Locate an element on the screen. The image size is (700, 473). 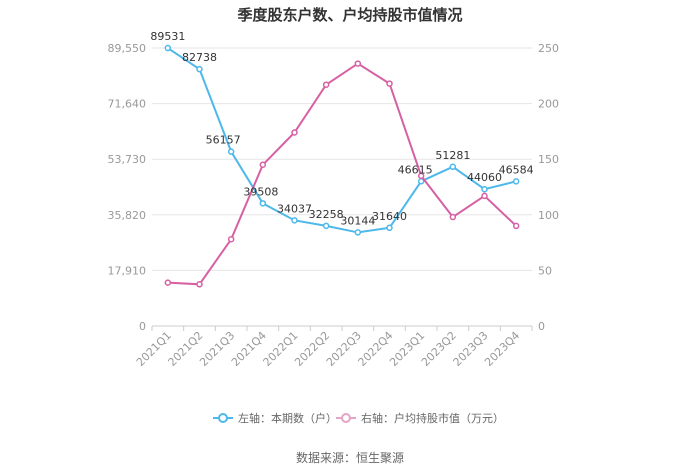
data-label-left: 82738 is located at coordinates (199, 57).